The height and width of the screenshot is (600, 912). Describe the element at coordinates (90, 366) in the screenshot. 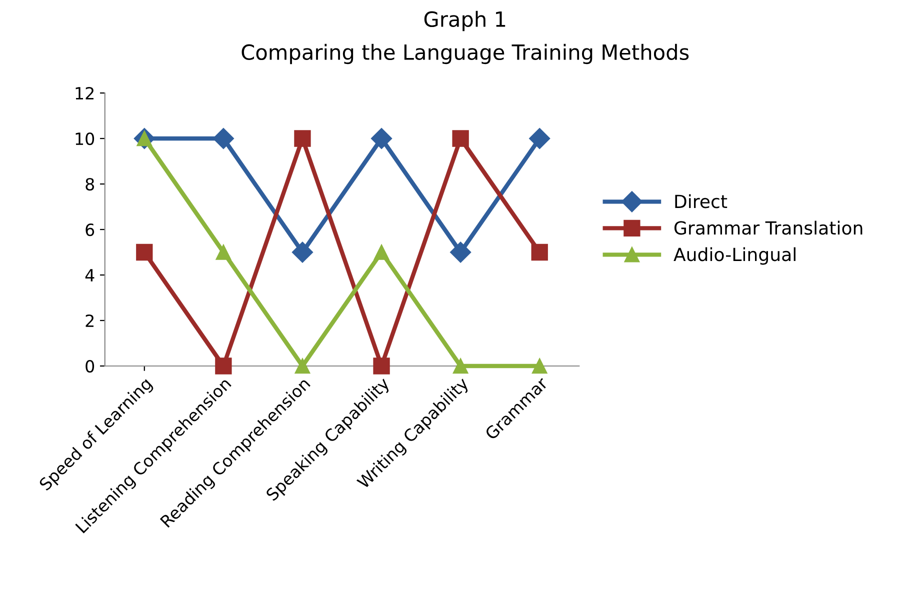

I see `y-tick-label: 0` at that location.